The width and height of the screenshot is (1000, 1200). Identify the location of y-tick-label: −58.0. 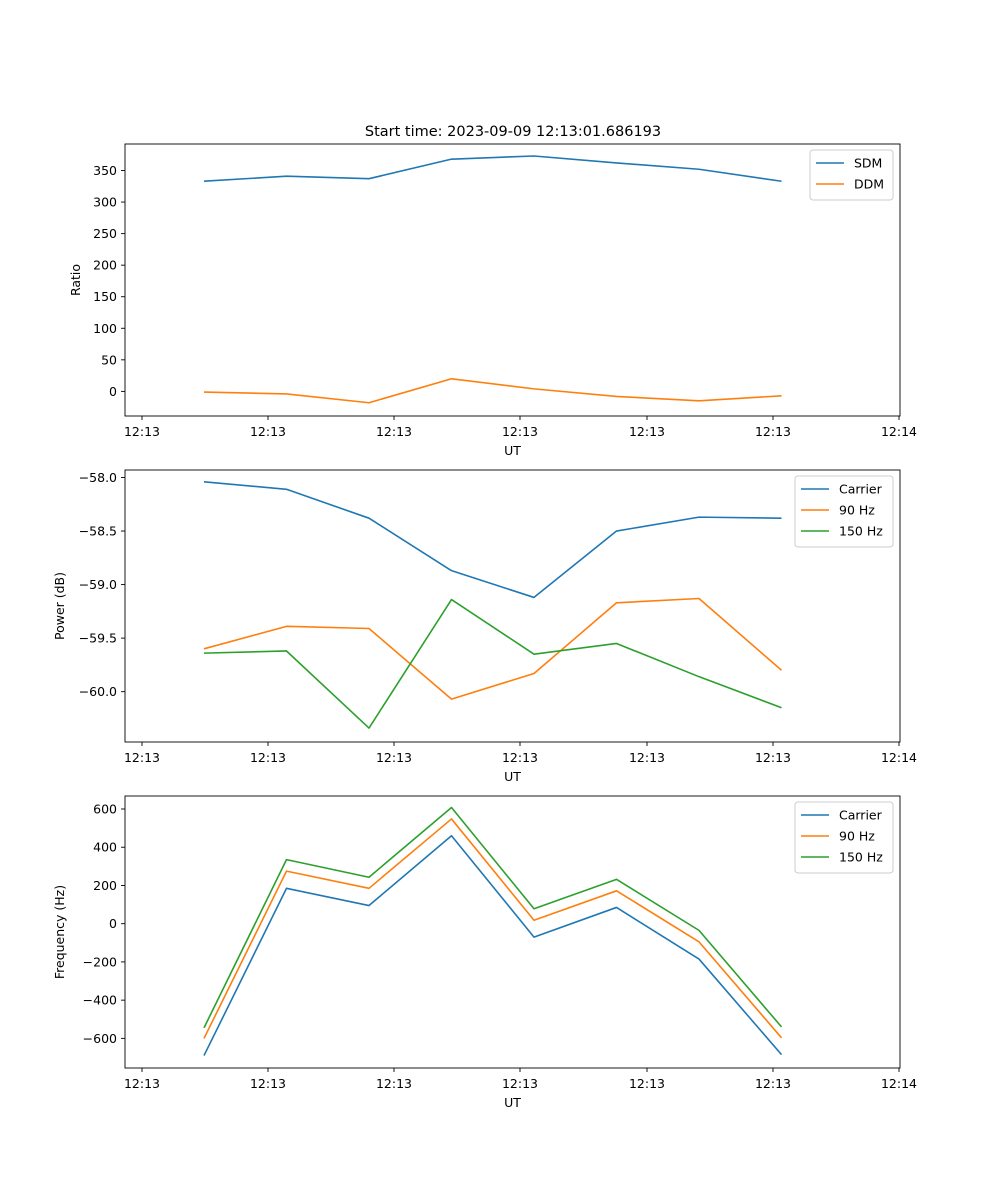
(98, 477).